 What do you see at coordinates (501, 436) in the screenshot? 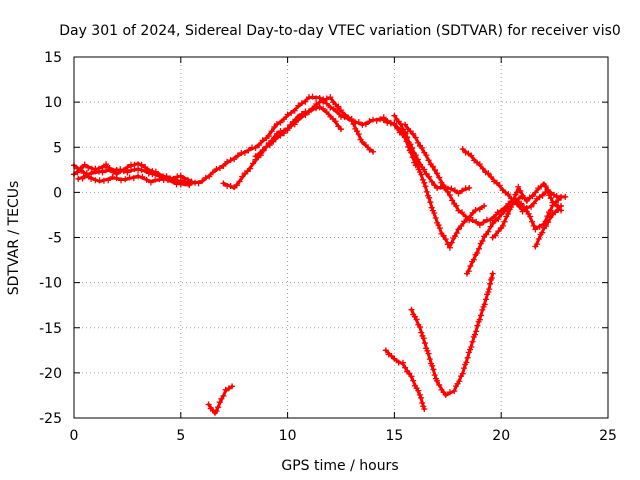
I see `x-tick-label: 20` at bounding box center [501, 436].